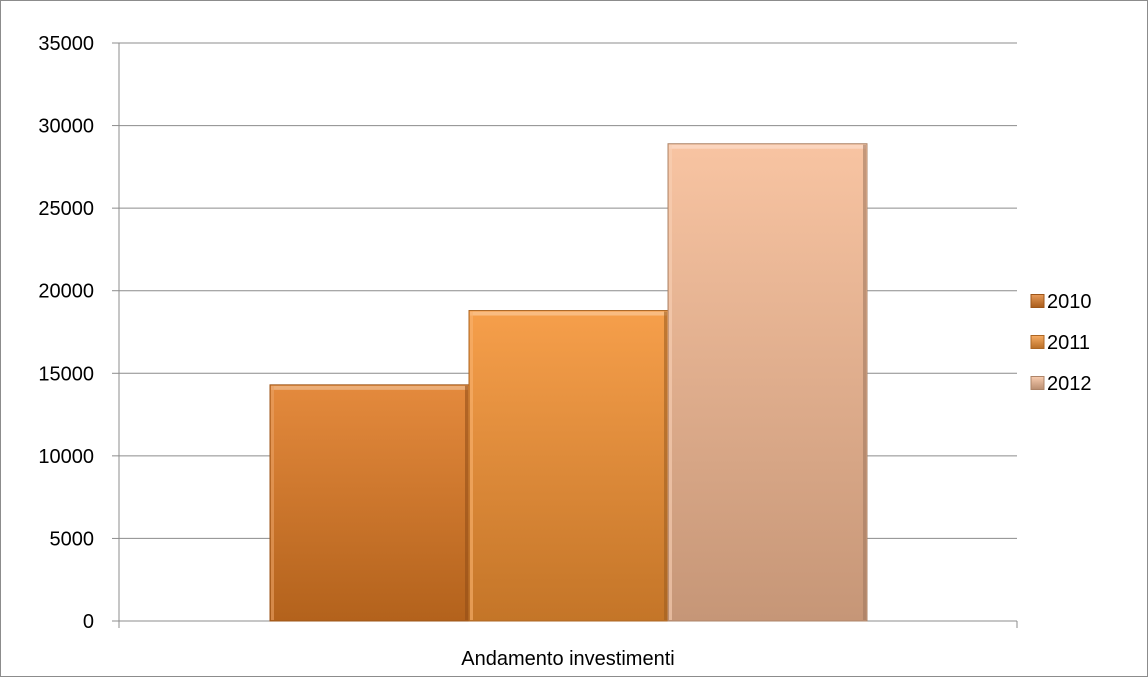 This screenshot has height=678, width=1148. I want to click on legend-item-2010: 2010, so click(1061, 302).